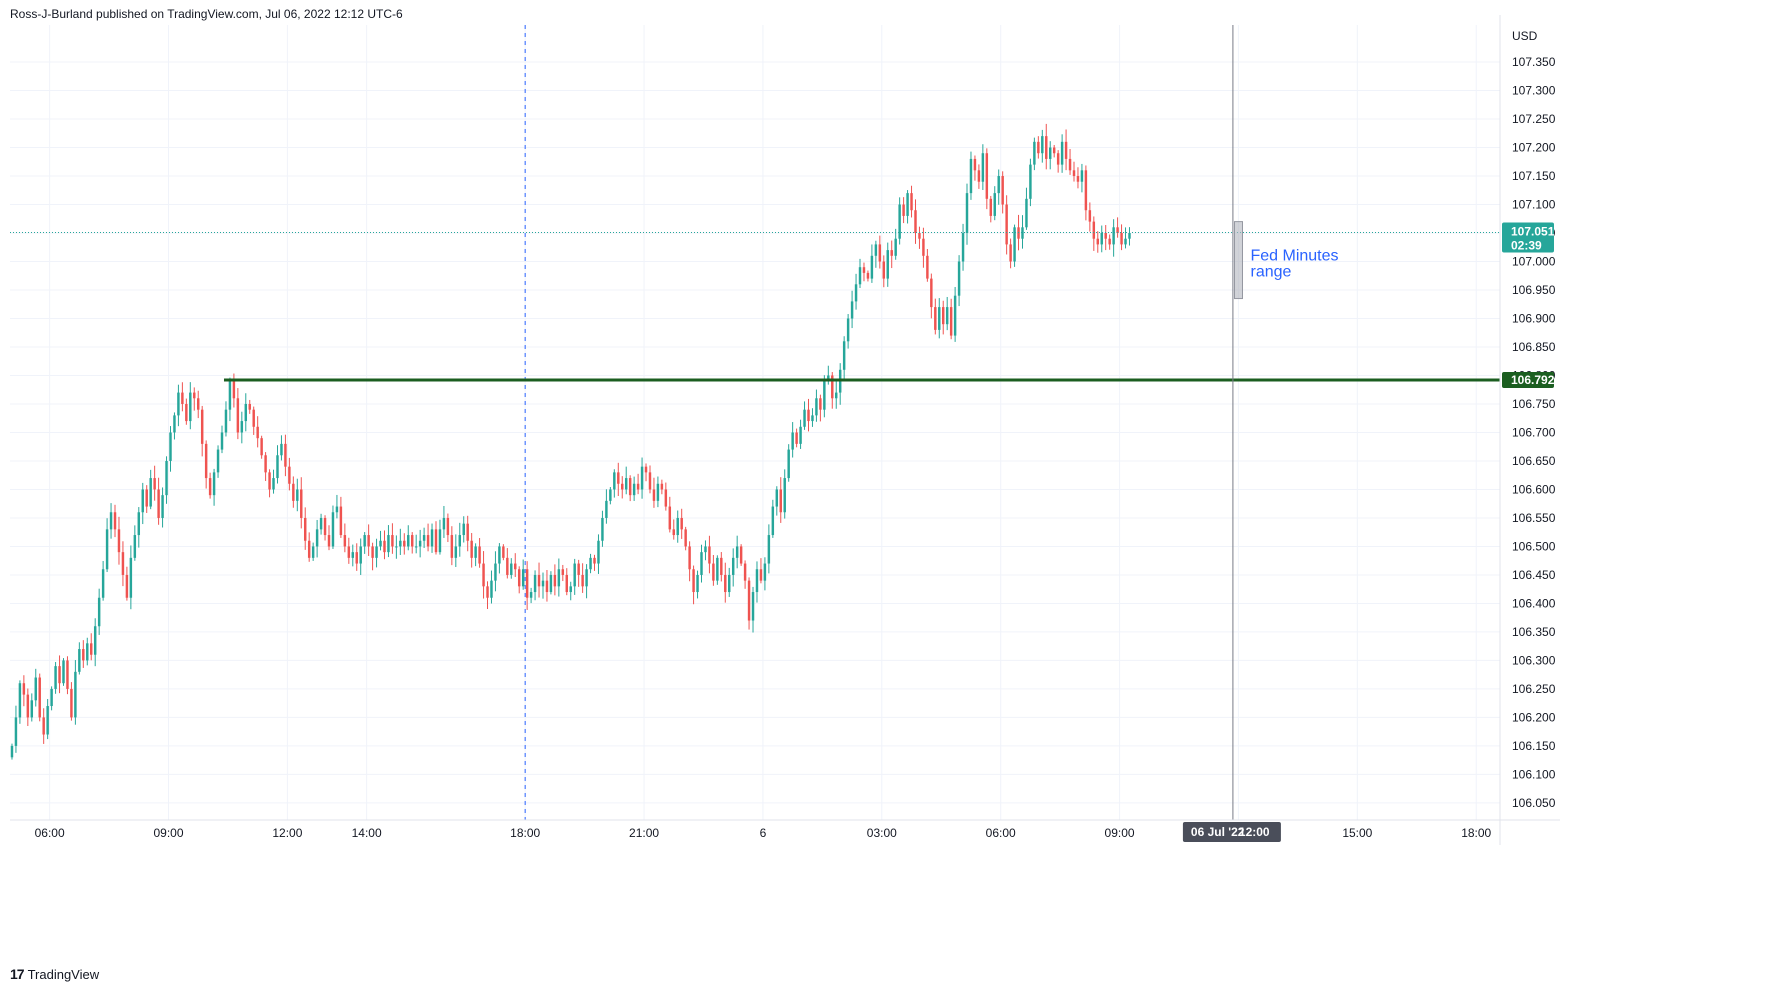 Image resolution: width=1773 pixels, height=992 pixels. I want to click on y-tick-label: 106.550, so click(1534, 518).